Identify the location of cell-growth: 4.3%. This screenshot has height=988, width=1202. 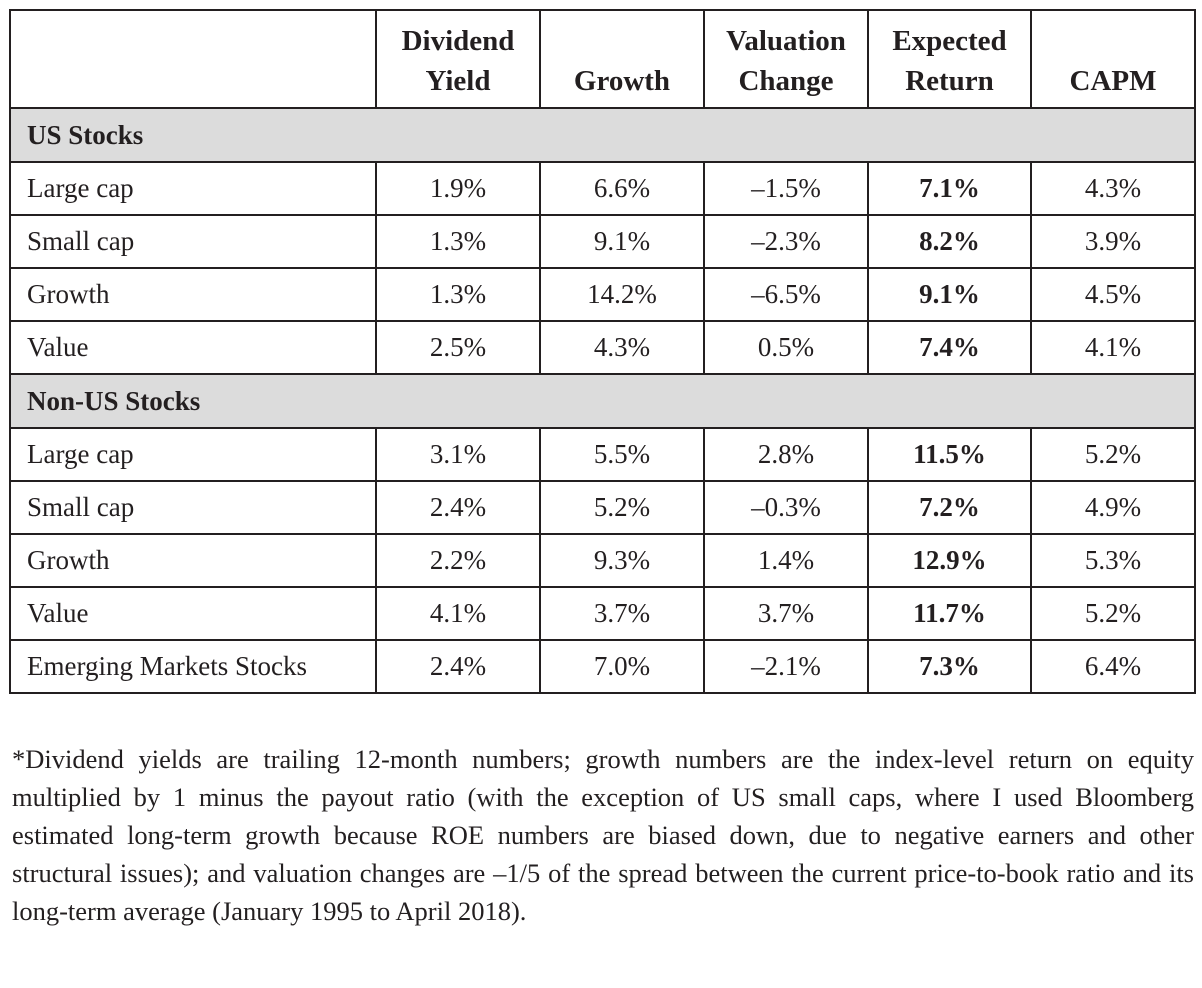
(622, 347).